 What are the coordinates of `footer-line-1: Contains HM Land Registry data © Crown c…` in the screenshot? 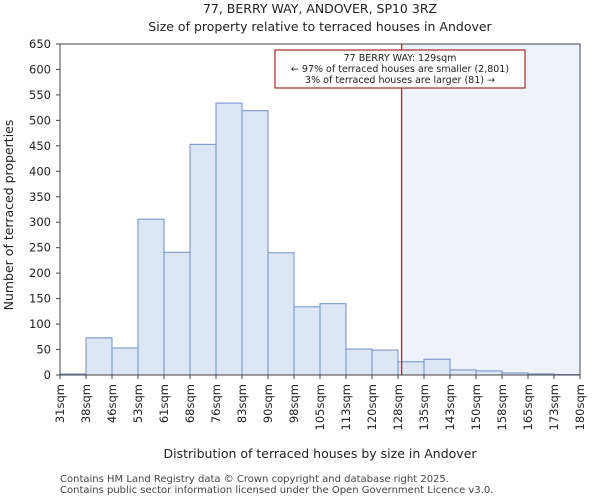 It's located at (254, 479).